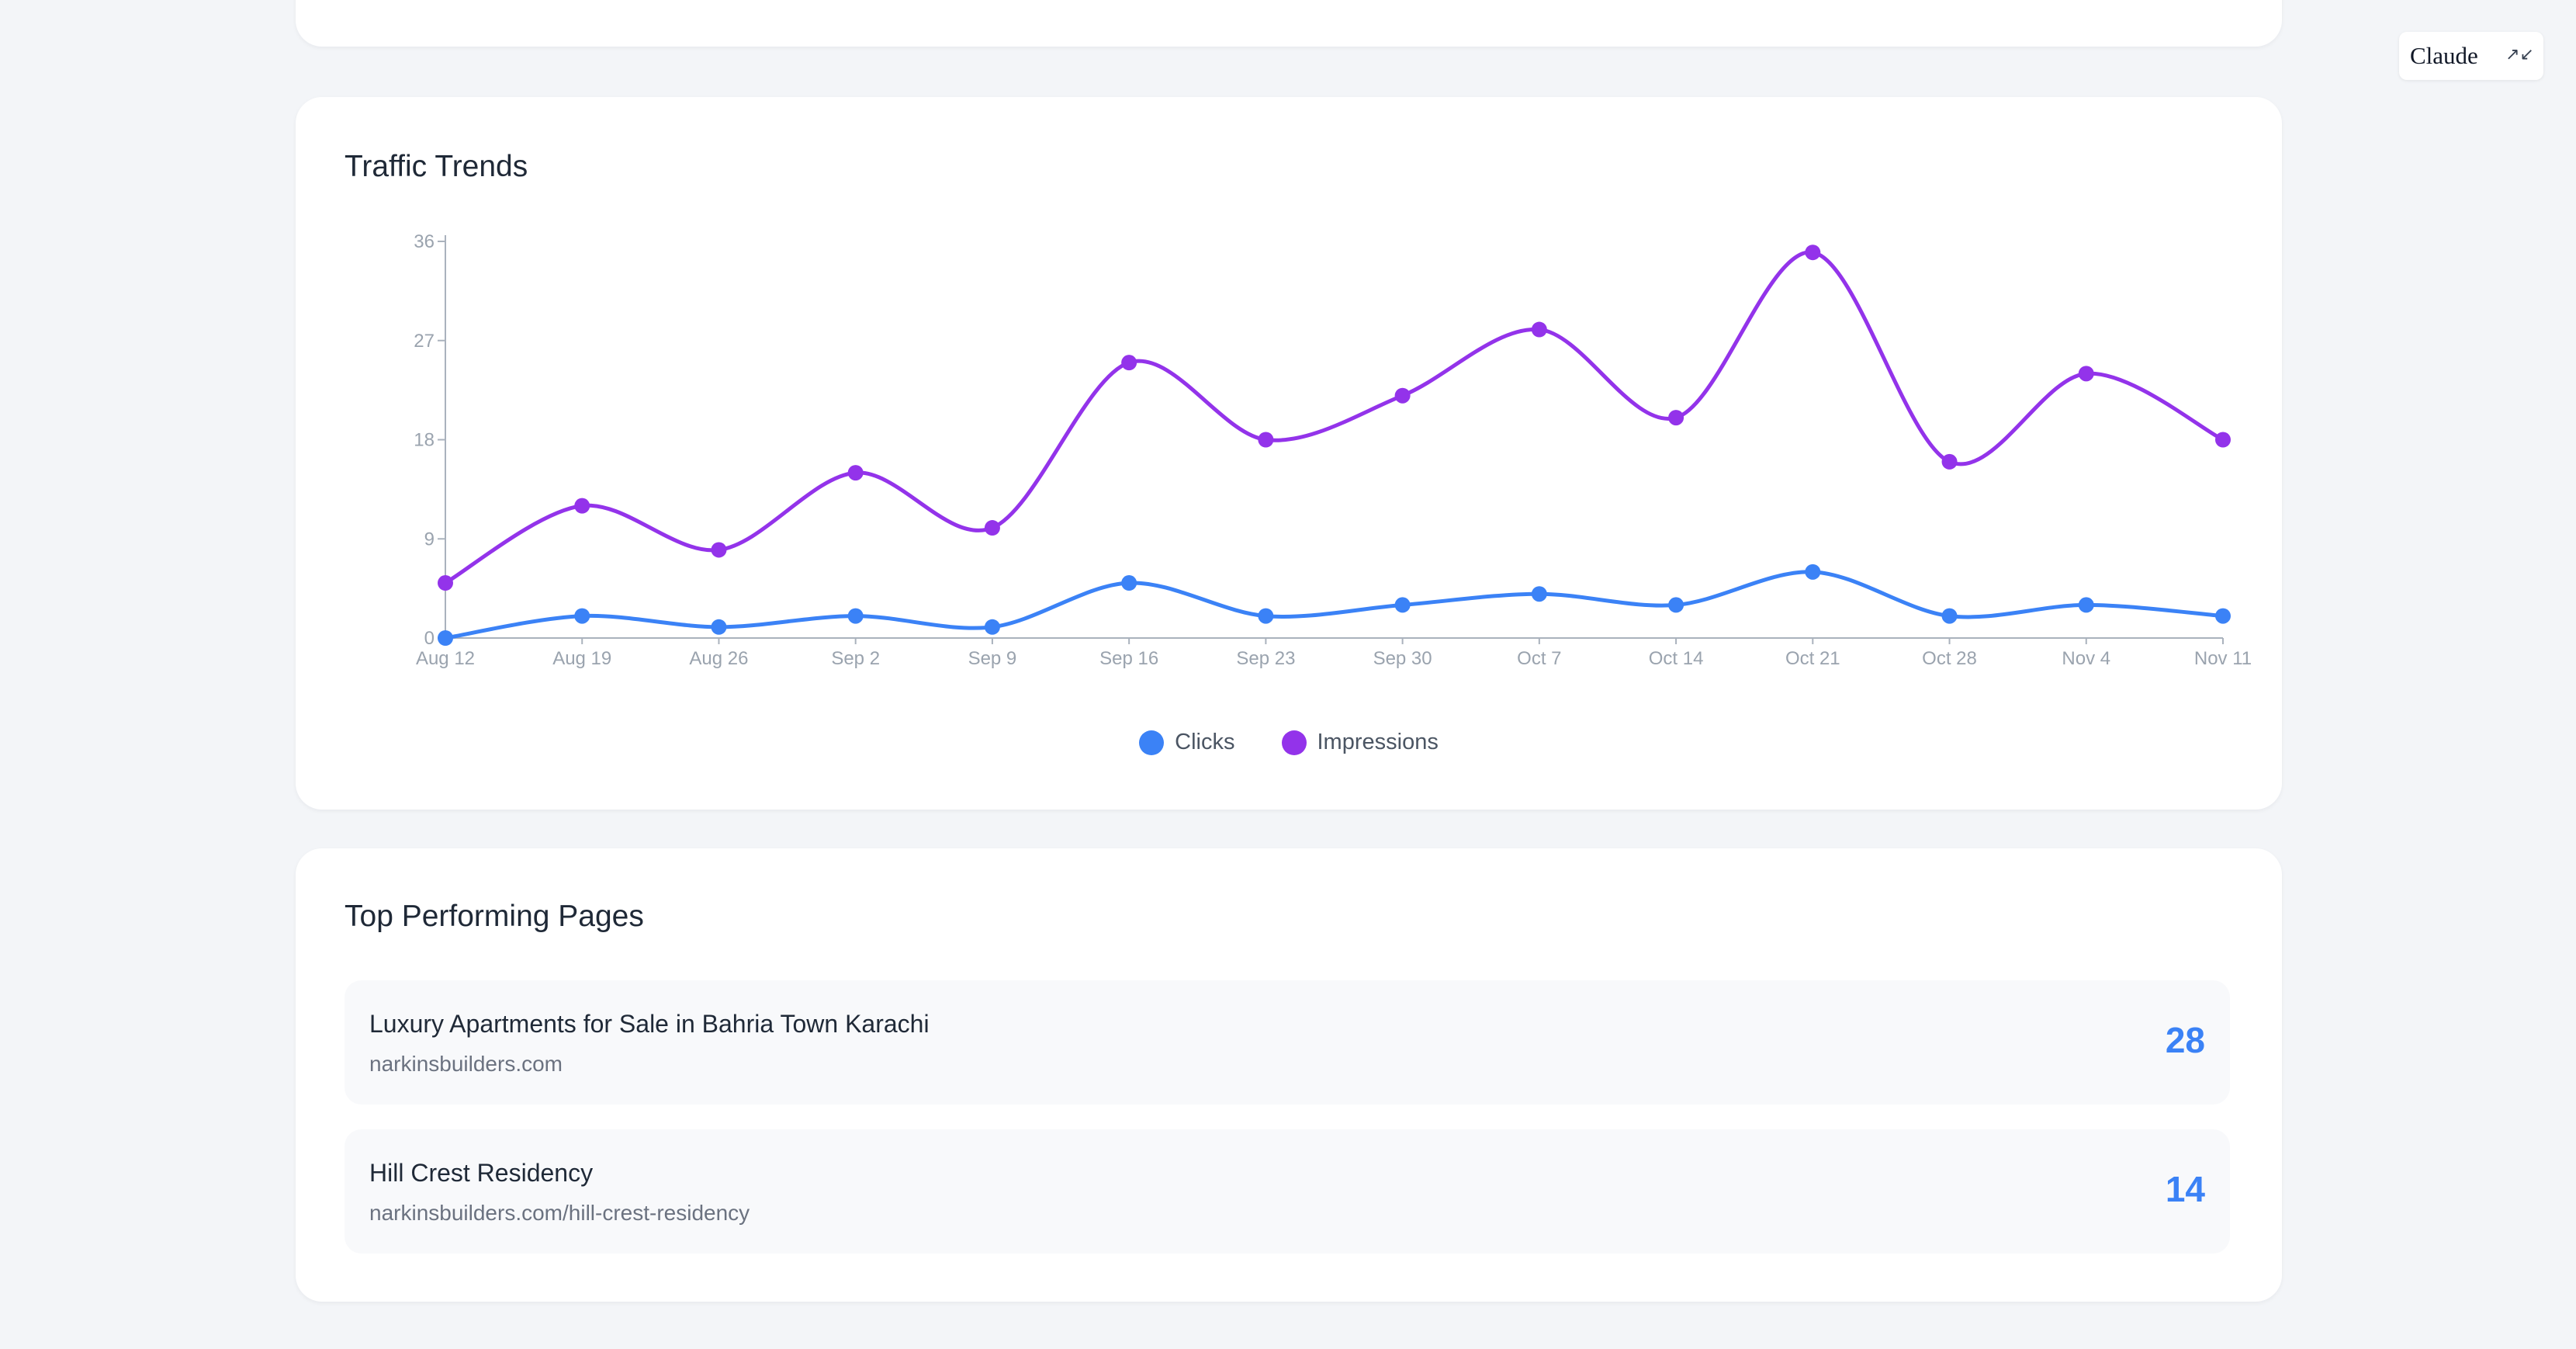 The height and width of the screenshot is (1349, 2576). What do you see at coordinates (992, 659) in the screenshot?
I see `x-tick-label: Sep 9` at bounding box center [992, 659].